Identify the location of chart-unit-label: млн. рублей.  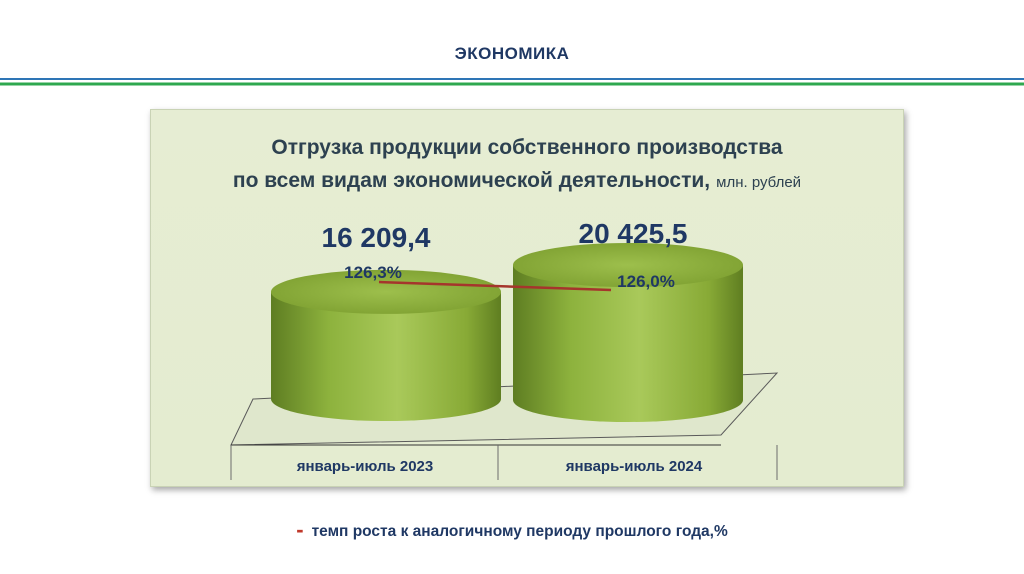
(758, 182).